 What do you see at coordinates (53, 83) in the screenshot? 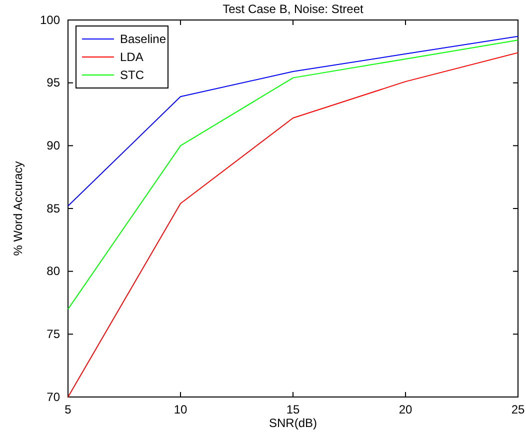
I see `y-tick-label: 95` at bounding box center [53, 83].